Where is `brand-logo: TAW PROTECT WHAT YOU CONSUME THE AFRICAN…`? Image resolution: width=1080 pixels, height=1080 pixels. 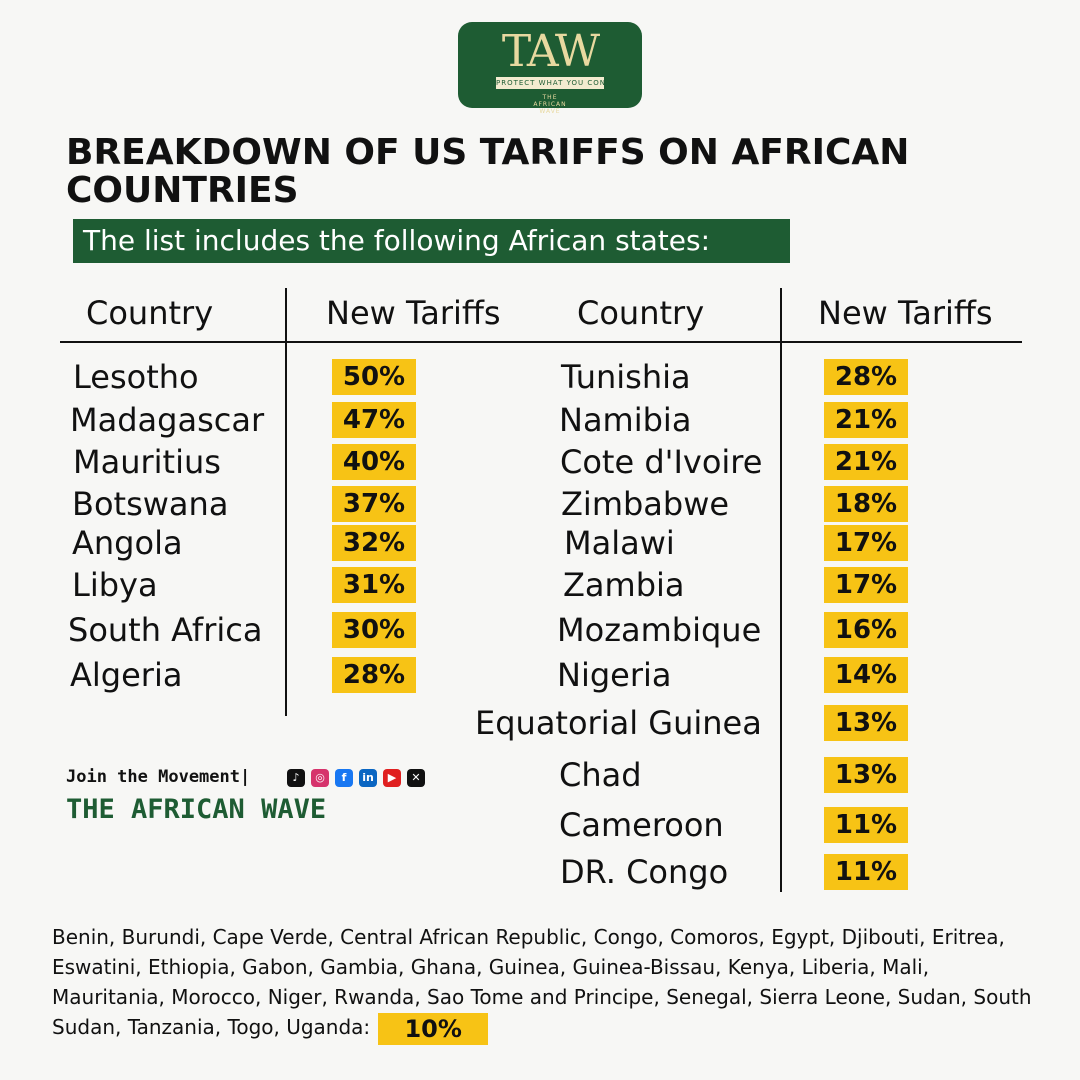 brand-logo: TAW PROTECT WHAT YOU CONSUME THE AFRICAN… is located at coordinates (550, 68).